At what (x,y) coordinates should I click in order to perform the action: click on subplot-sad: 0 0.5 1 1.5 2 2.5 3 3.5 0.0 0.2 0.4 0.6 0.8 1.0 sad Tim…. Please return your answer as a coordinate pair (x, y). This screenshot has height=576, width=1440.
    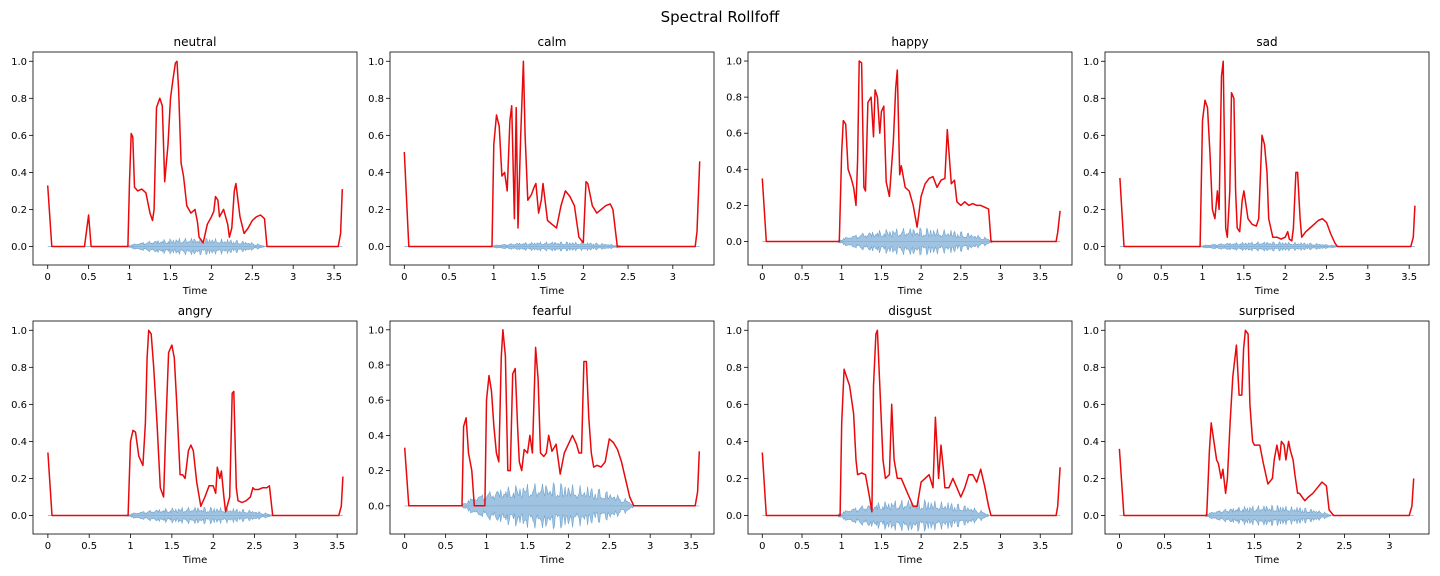
    Looking at the image, I should click on (1256, 166).